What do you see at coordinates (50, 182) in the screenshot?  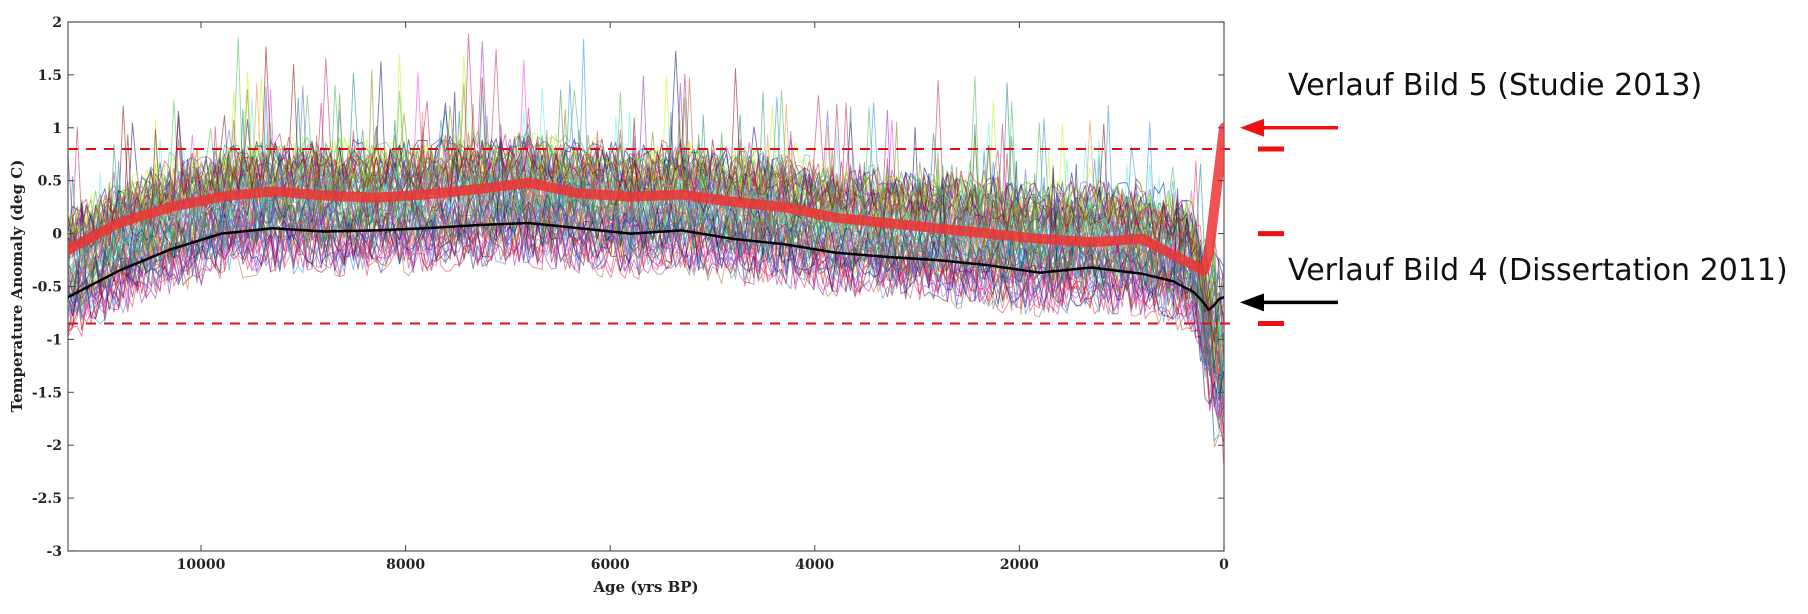 I see `y-tick-label: 0.5` at bounding box center [50, 182].